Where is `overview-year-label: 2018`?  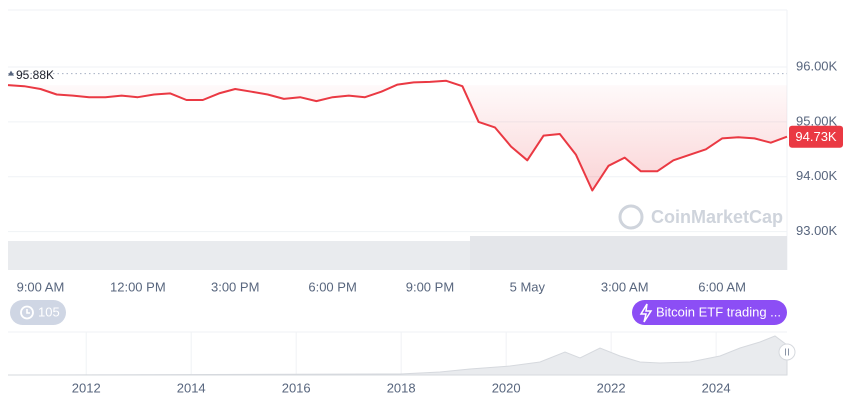 overview-year-label: 2018 is located at coordinates (401, 387).